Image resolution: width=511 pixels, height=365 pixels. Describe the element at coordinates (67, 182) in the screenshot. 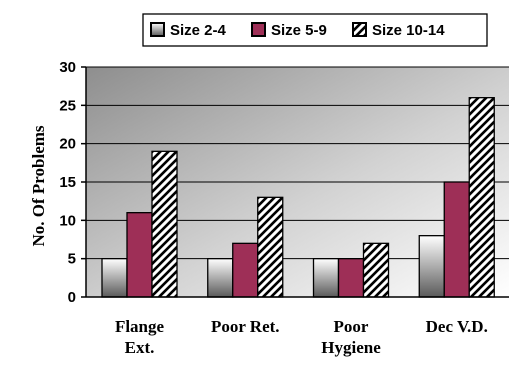

I see `y-tick-label: 15` at that location.